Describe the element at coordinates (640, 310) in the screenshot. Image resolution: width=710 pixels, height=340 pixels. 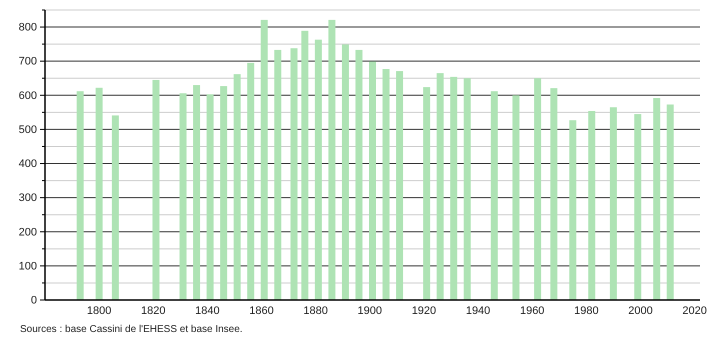
I see `x-tick-label: 2000` at that location.